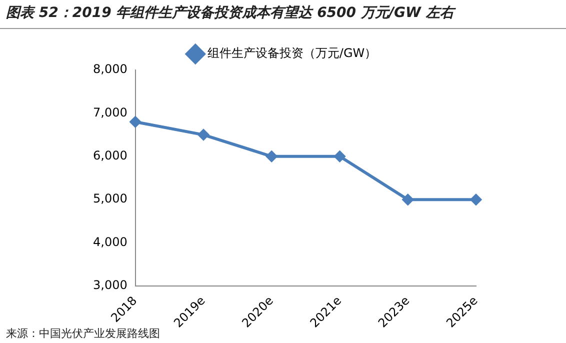 The image size is (566, 343). Describe the element at coordinates (110, 155) in the screenshot. I see `y-tick-label: 6,000` at that location.